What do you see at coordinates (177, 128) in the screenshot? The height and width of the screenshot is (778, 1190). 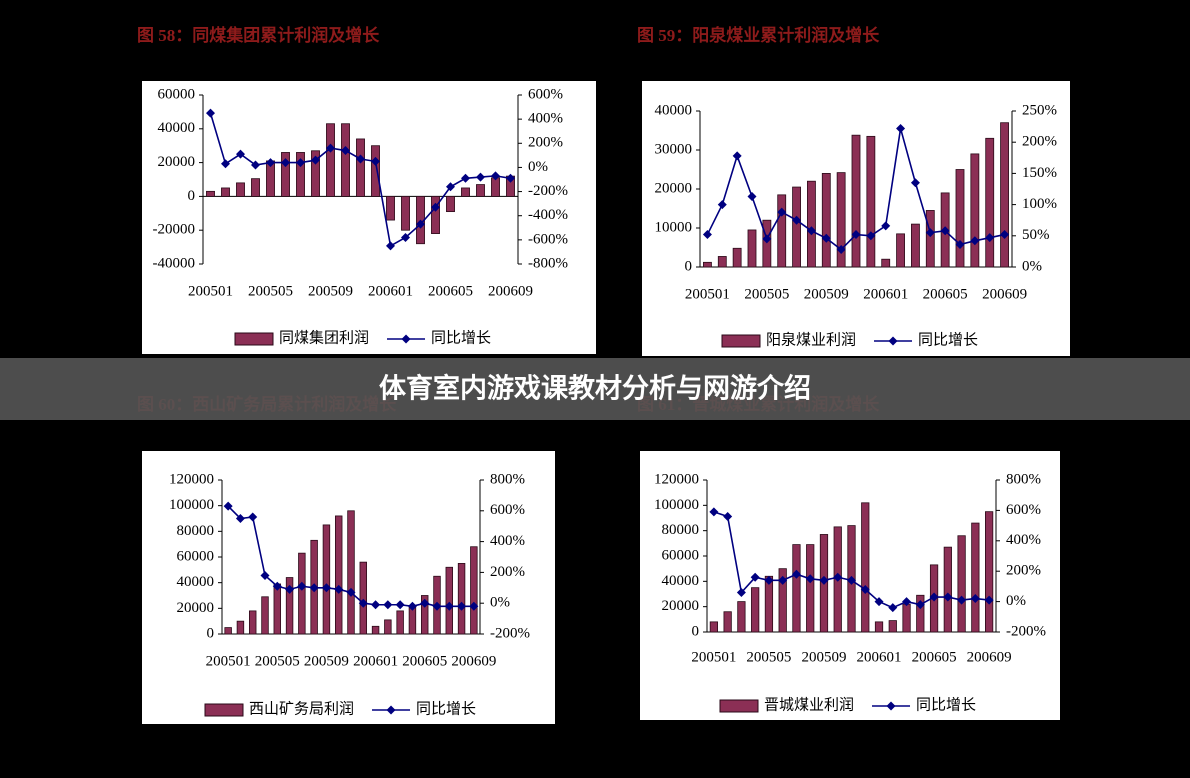 I see `y-tick-label: 40000` at bounding box center [177, 128].